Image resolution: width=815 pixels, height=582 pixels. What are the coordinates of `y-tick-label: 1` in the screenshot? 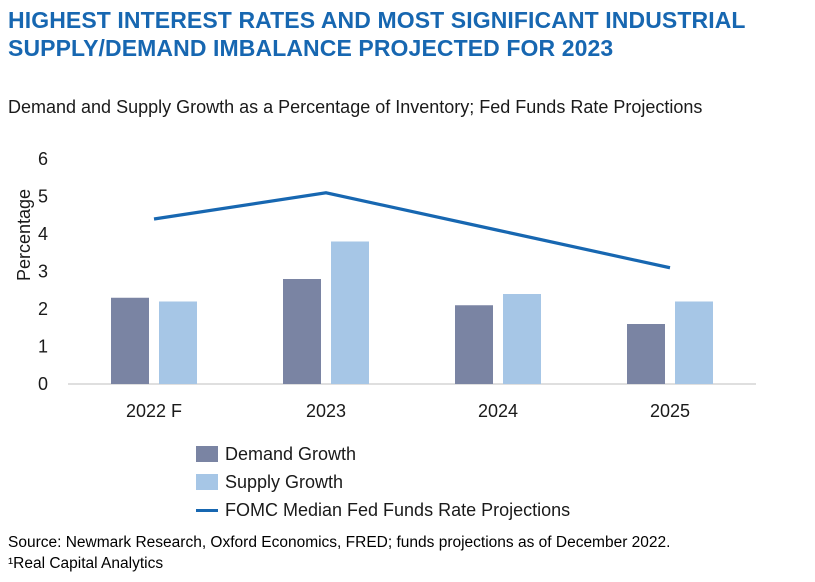 It's located at (43, 347).